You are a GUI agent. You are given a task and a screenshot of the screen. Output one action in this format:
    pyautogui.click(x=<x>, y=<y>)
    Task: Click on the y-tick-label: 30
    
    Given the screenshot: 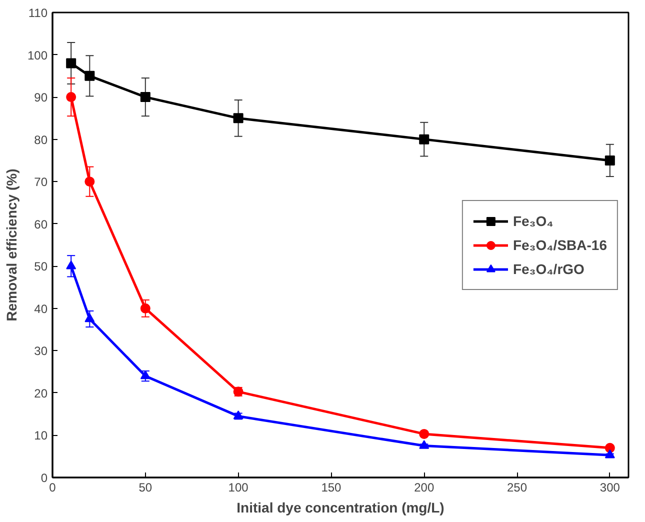 What is the action you would take?
    pyautogui.click(x=41, y=351)
    